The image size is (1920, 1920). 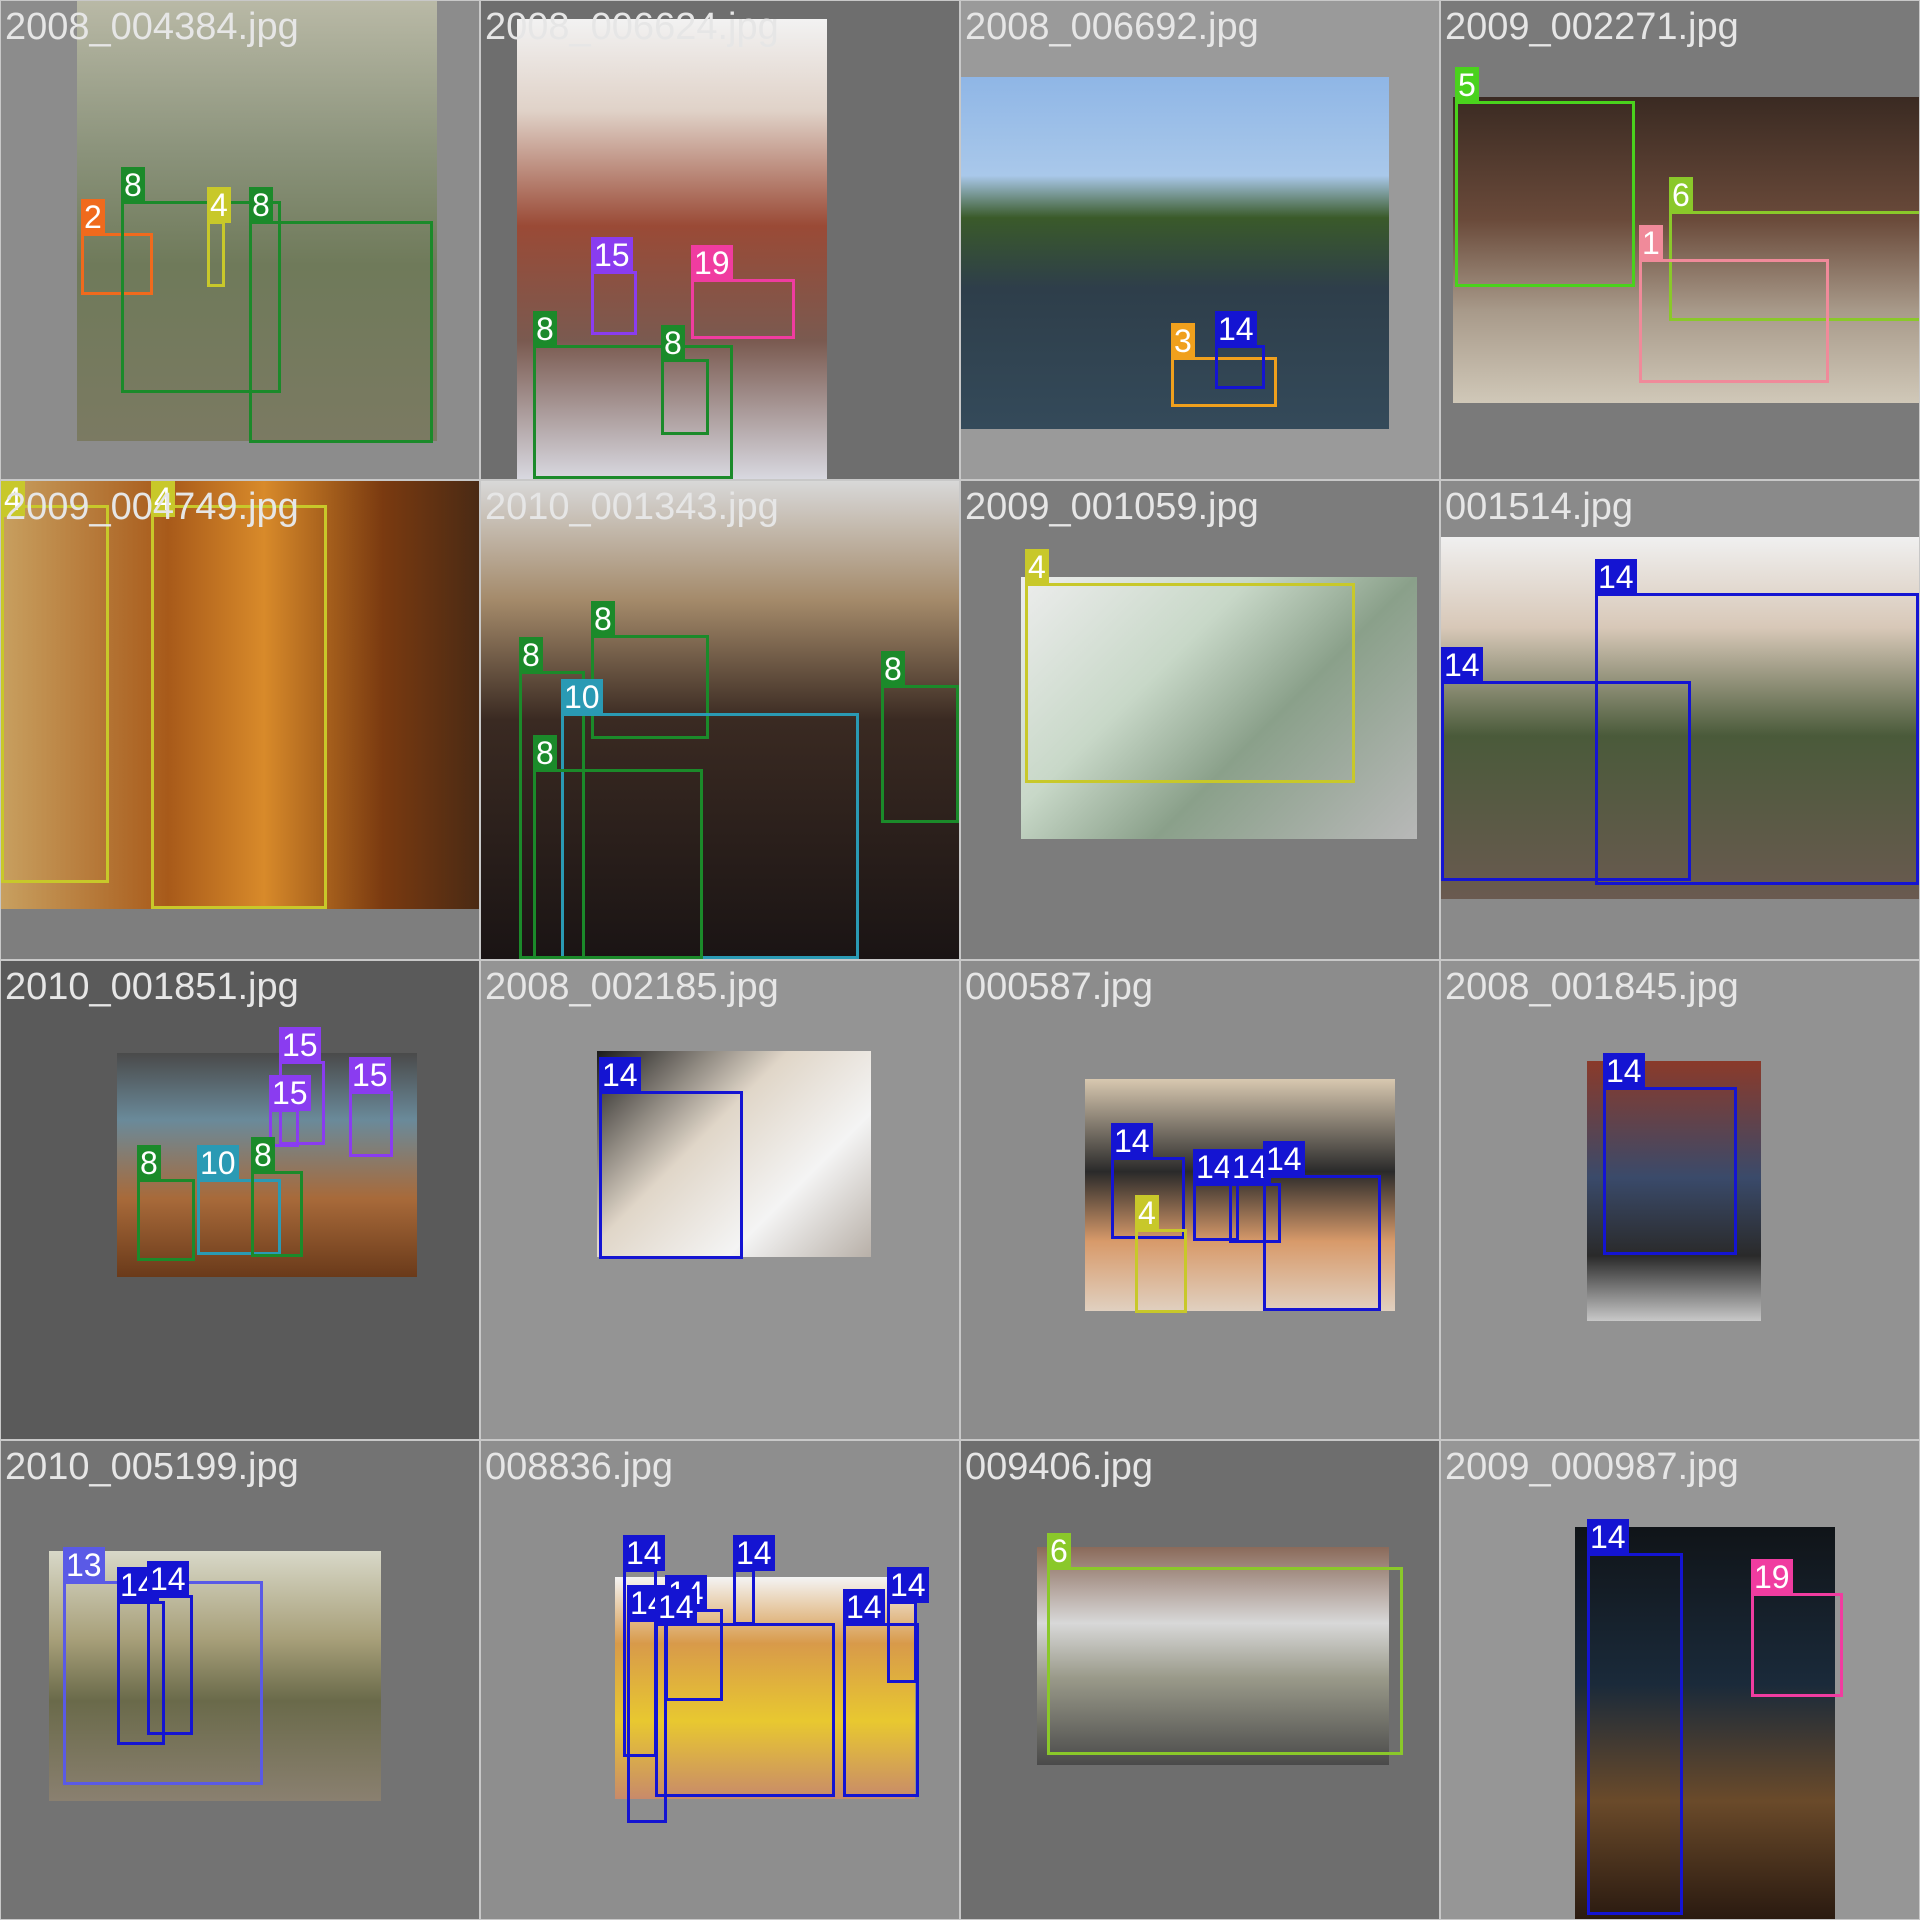 What do you see at coordinates (632, 507) in the screenshot?
I see `image-filename: 2010_001343.jpg` at bounding box center [632, 507].